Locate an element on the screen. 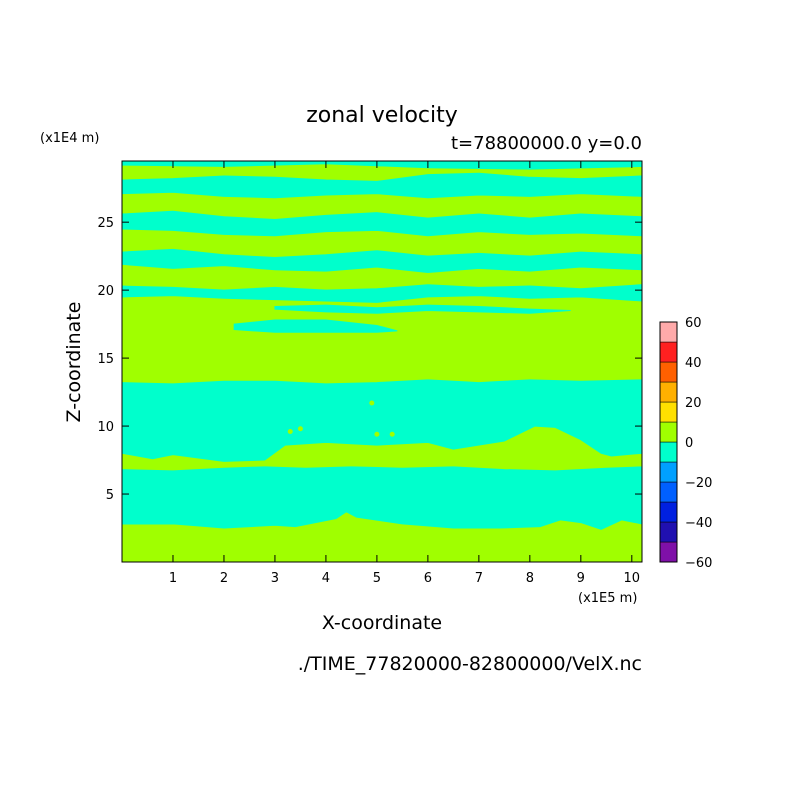 The width and height of the screenshot is (804, 804). colorbar-frame is located at coordinates (668, 442).